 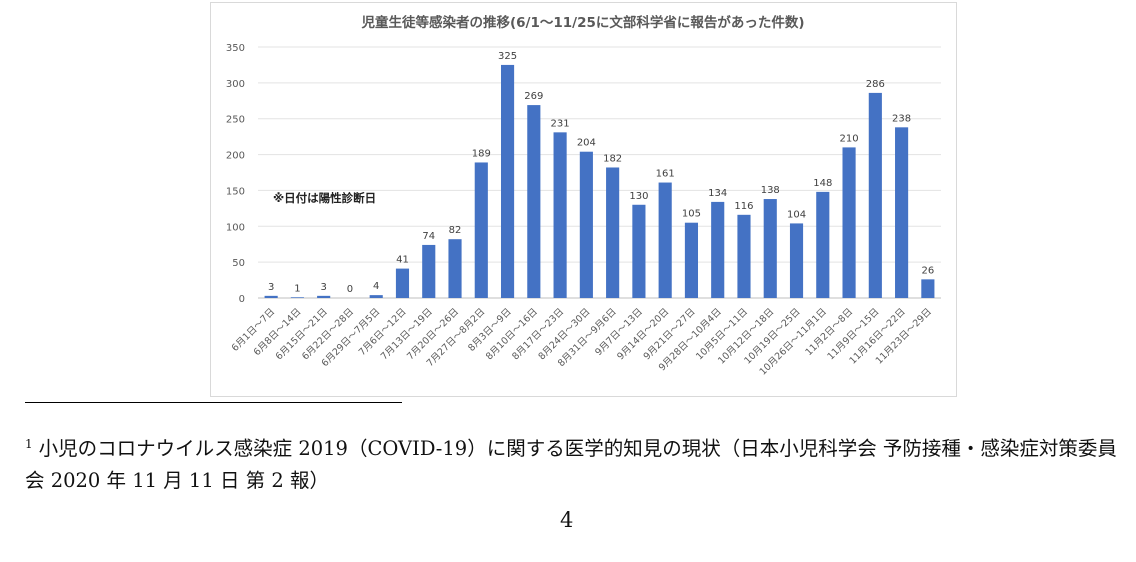 What do you see at coordinates (582, 22) in the screenshot?
I see `chart-title: 児童生徒等感染者の推移(6/1～11/25に文部科学省に報告があった件数)` at bounding box center [582, 22].